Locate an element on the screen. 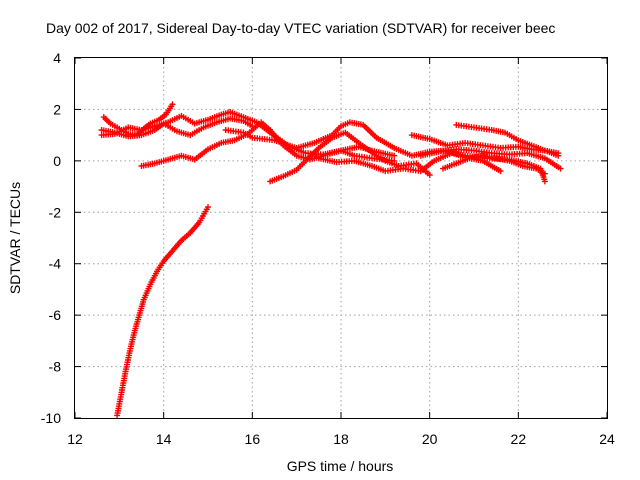 Image resolution: width=640 pixels, height=480 pixels. y-tick-label: -4 is located at coordinates (55, 264).